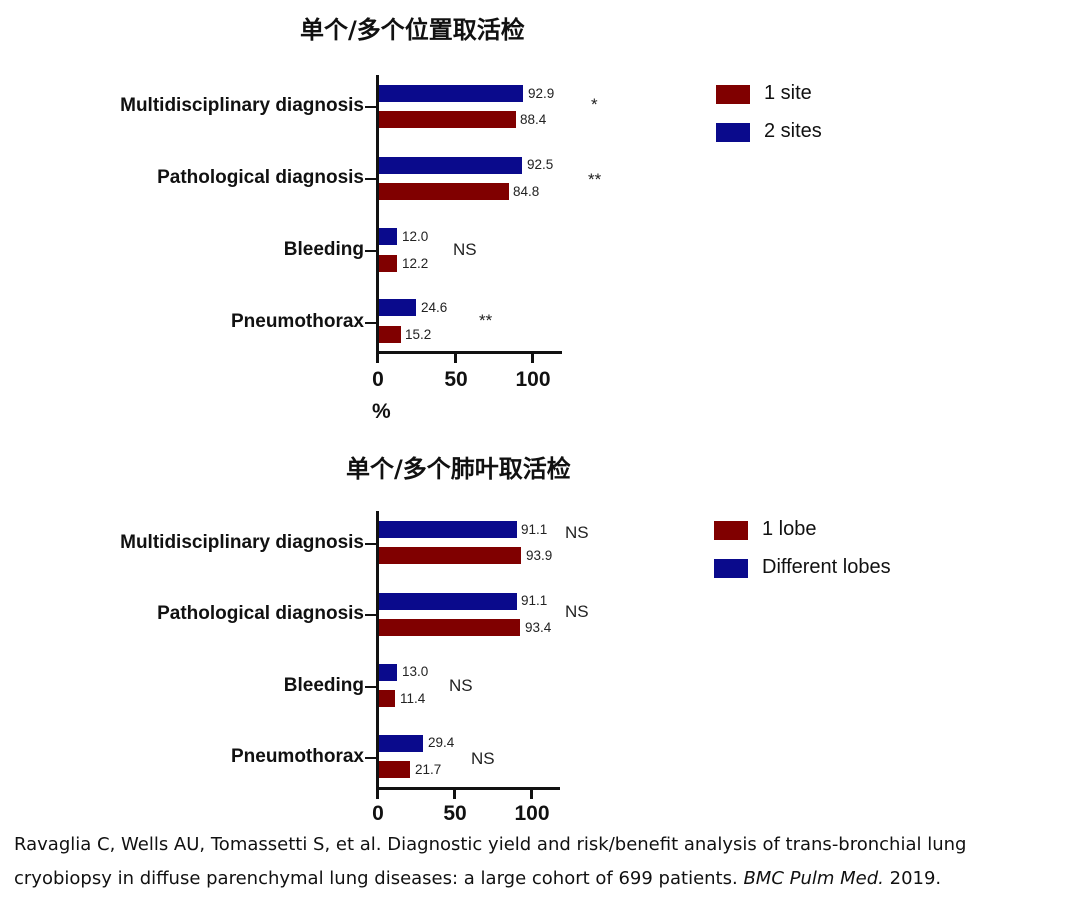 The width and height of the screenshot is (1080, 907). I want to click on chart-title: 单个/多个肺叶取活检, so click(458, 469).